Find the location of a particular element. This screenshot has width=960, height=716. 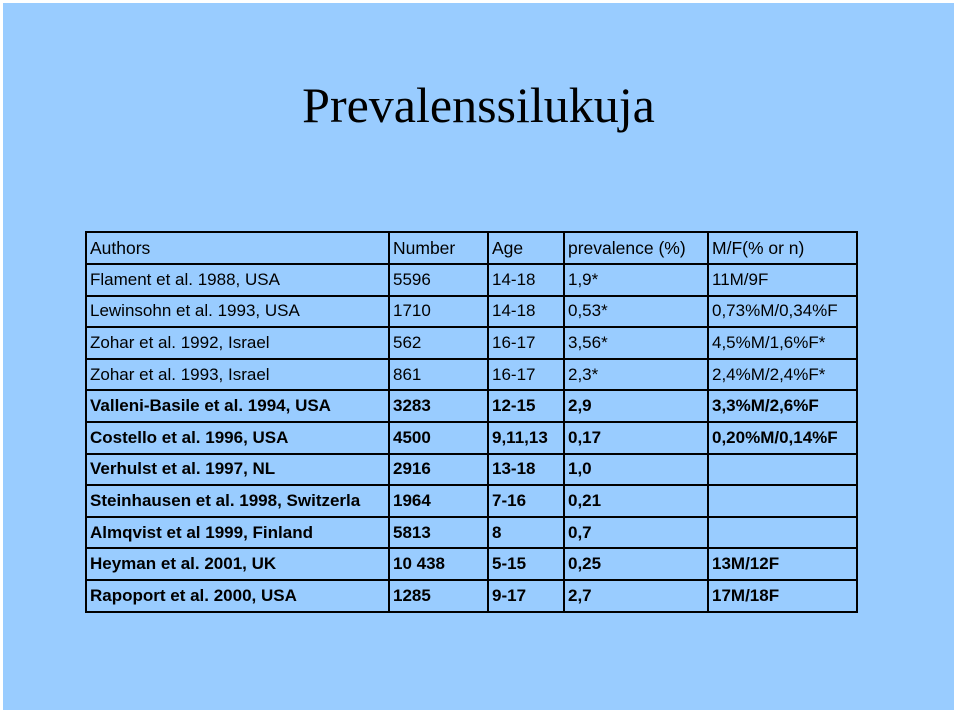

cell-age: 12-15 is located at coordinates (526, 406).